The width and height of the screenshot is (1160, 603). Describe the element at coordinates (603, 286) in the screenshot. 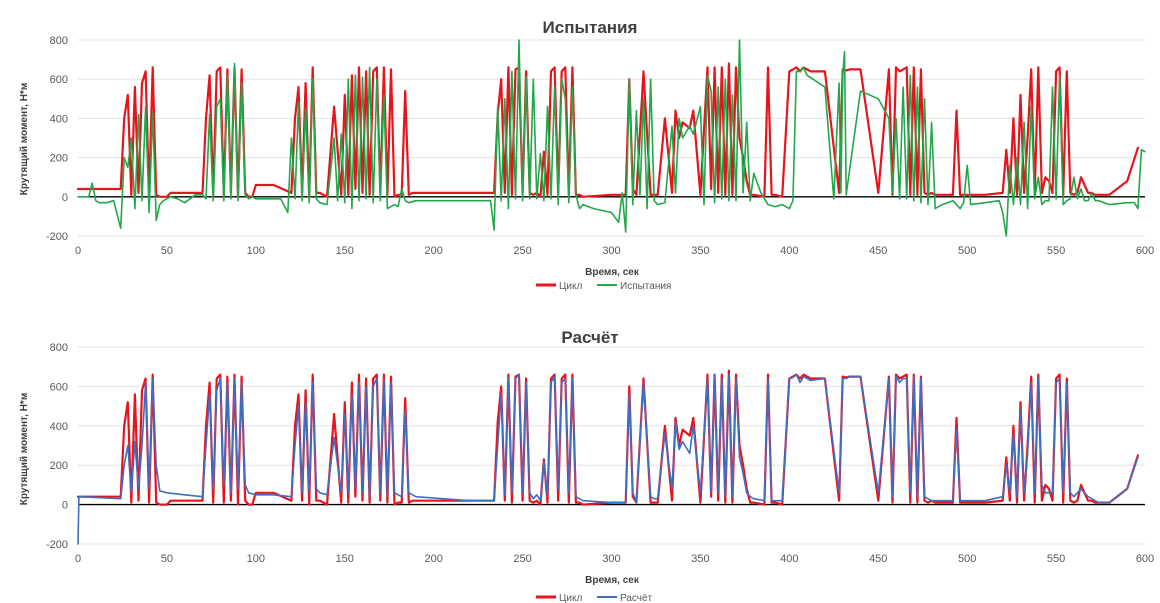

I see `legend: Цикл Испытания` at that location.